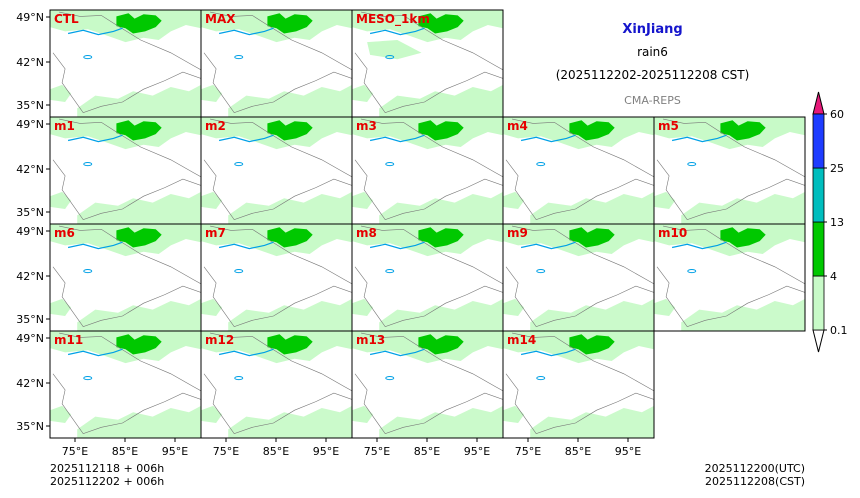 The image size is (860, 498). I want to click on panel-m8: m8, so click(427, 277).